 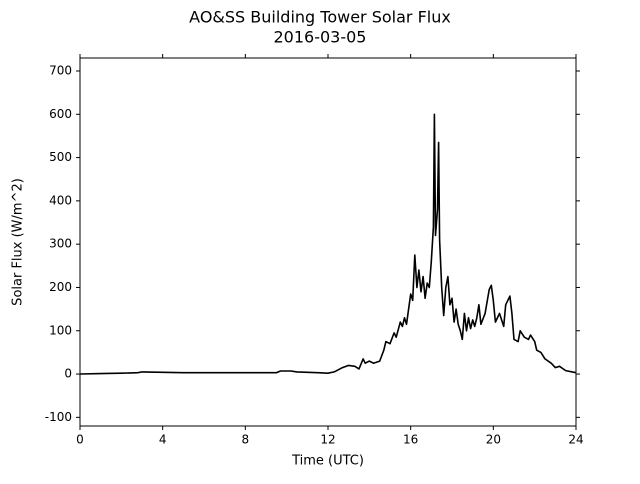 What do you see at coordinates (68, 374) in the screenshot?
I see `y-tick-label: 0` at bounding box center [68, 374].